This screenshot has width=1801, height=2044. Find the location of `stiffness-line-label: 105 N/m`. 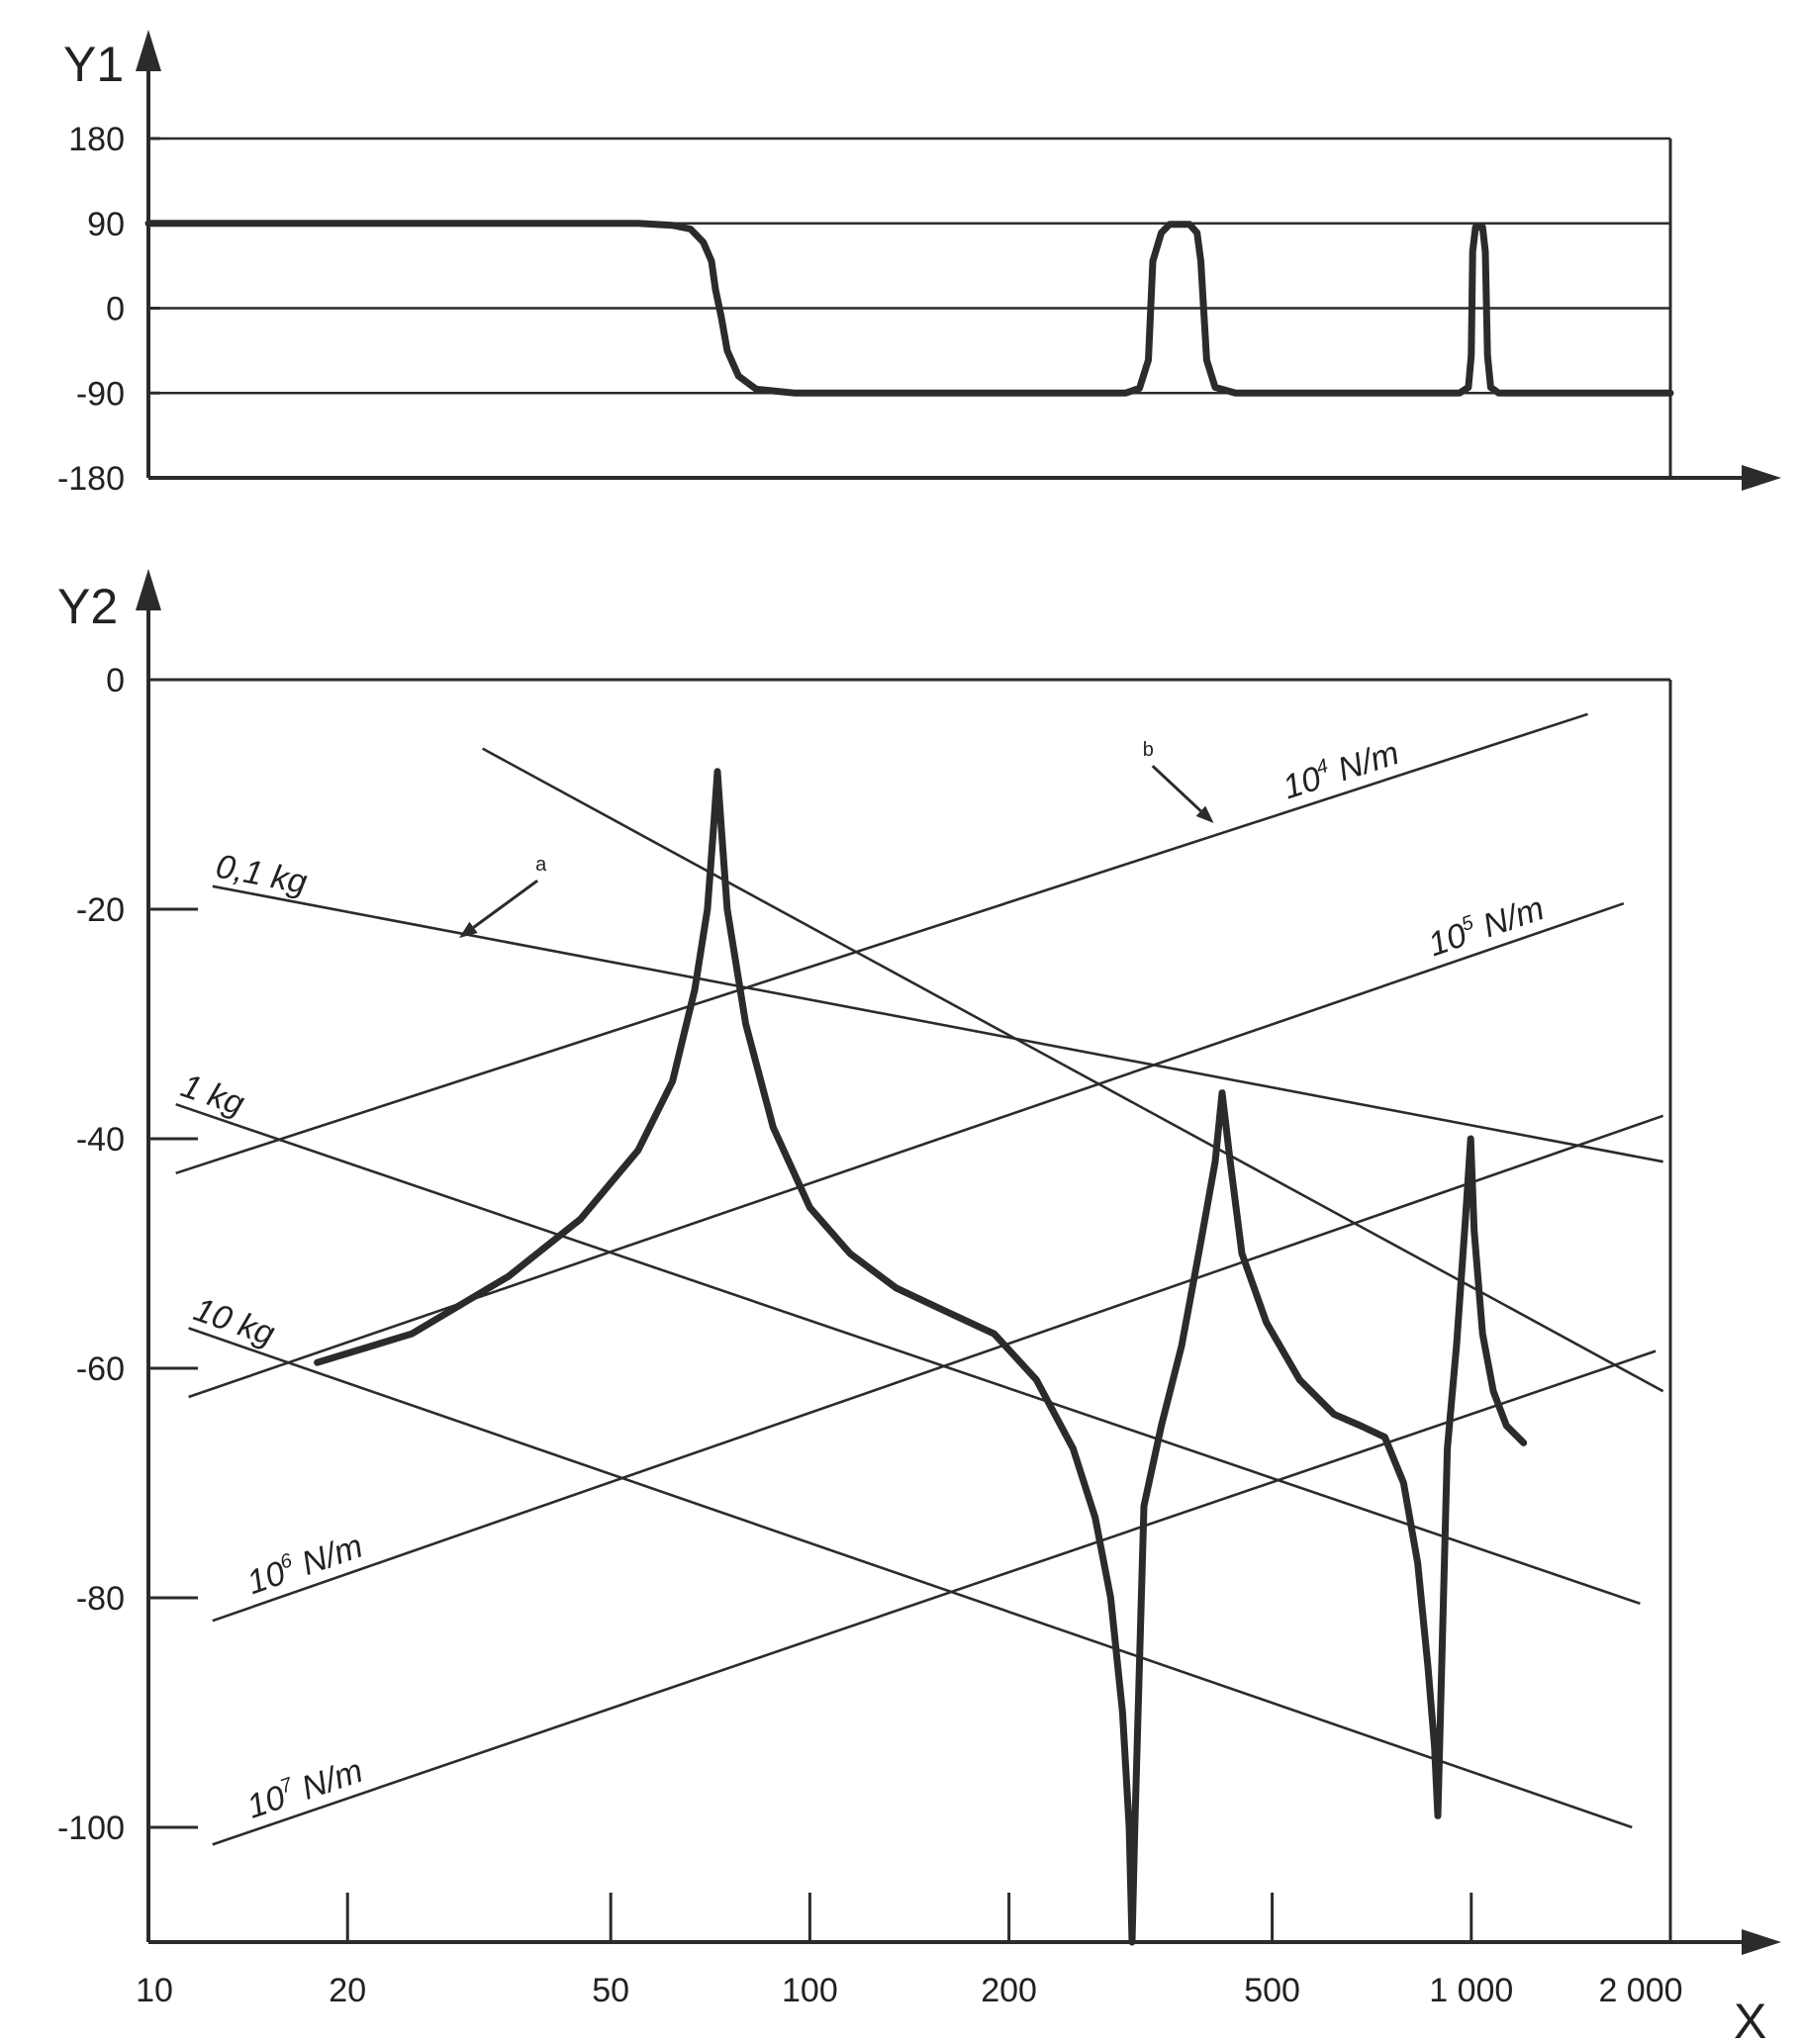

stiffness-line-label: 105 N/m is located at coordinates (1486, 926).